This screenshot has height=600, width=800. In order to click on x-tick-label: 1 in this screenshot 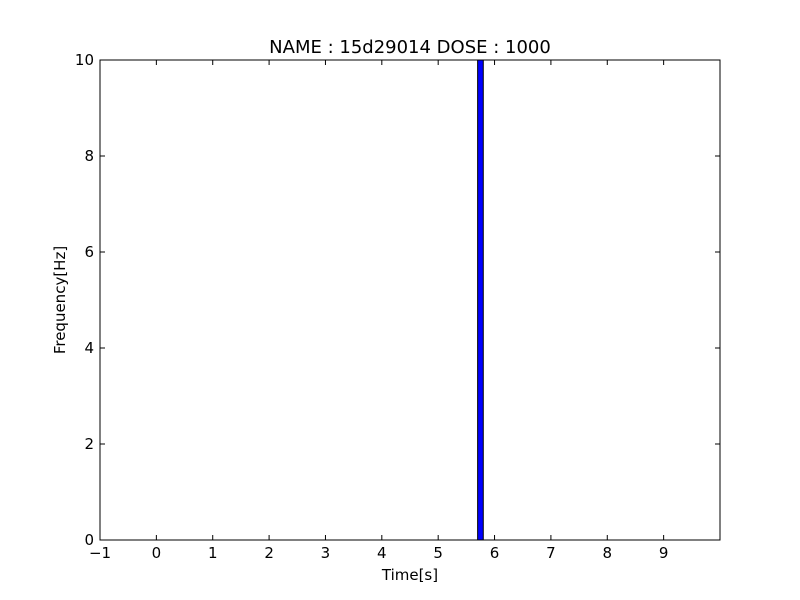, I will do `click(213, 553)`.